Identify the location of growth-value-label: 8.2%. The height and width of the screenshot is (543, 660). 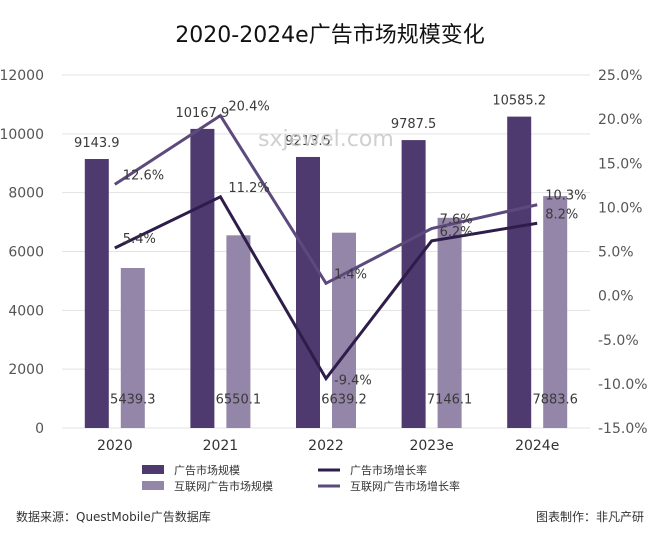
(561, 214).